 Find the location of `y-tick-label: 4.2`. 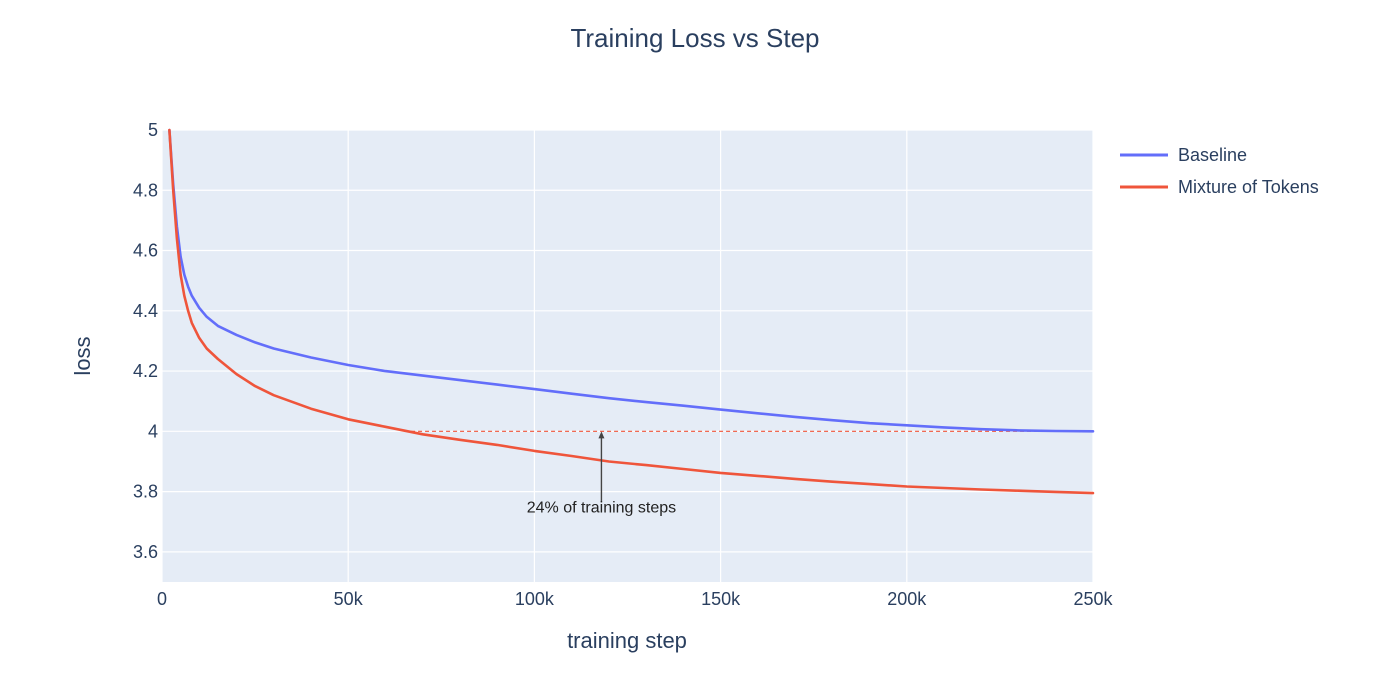

y-tick-label: 4.2 is located at coordinates (145, 371).